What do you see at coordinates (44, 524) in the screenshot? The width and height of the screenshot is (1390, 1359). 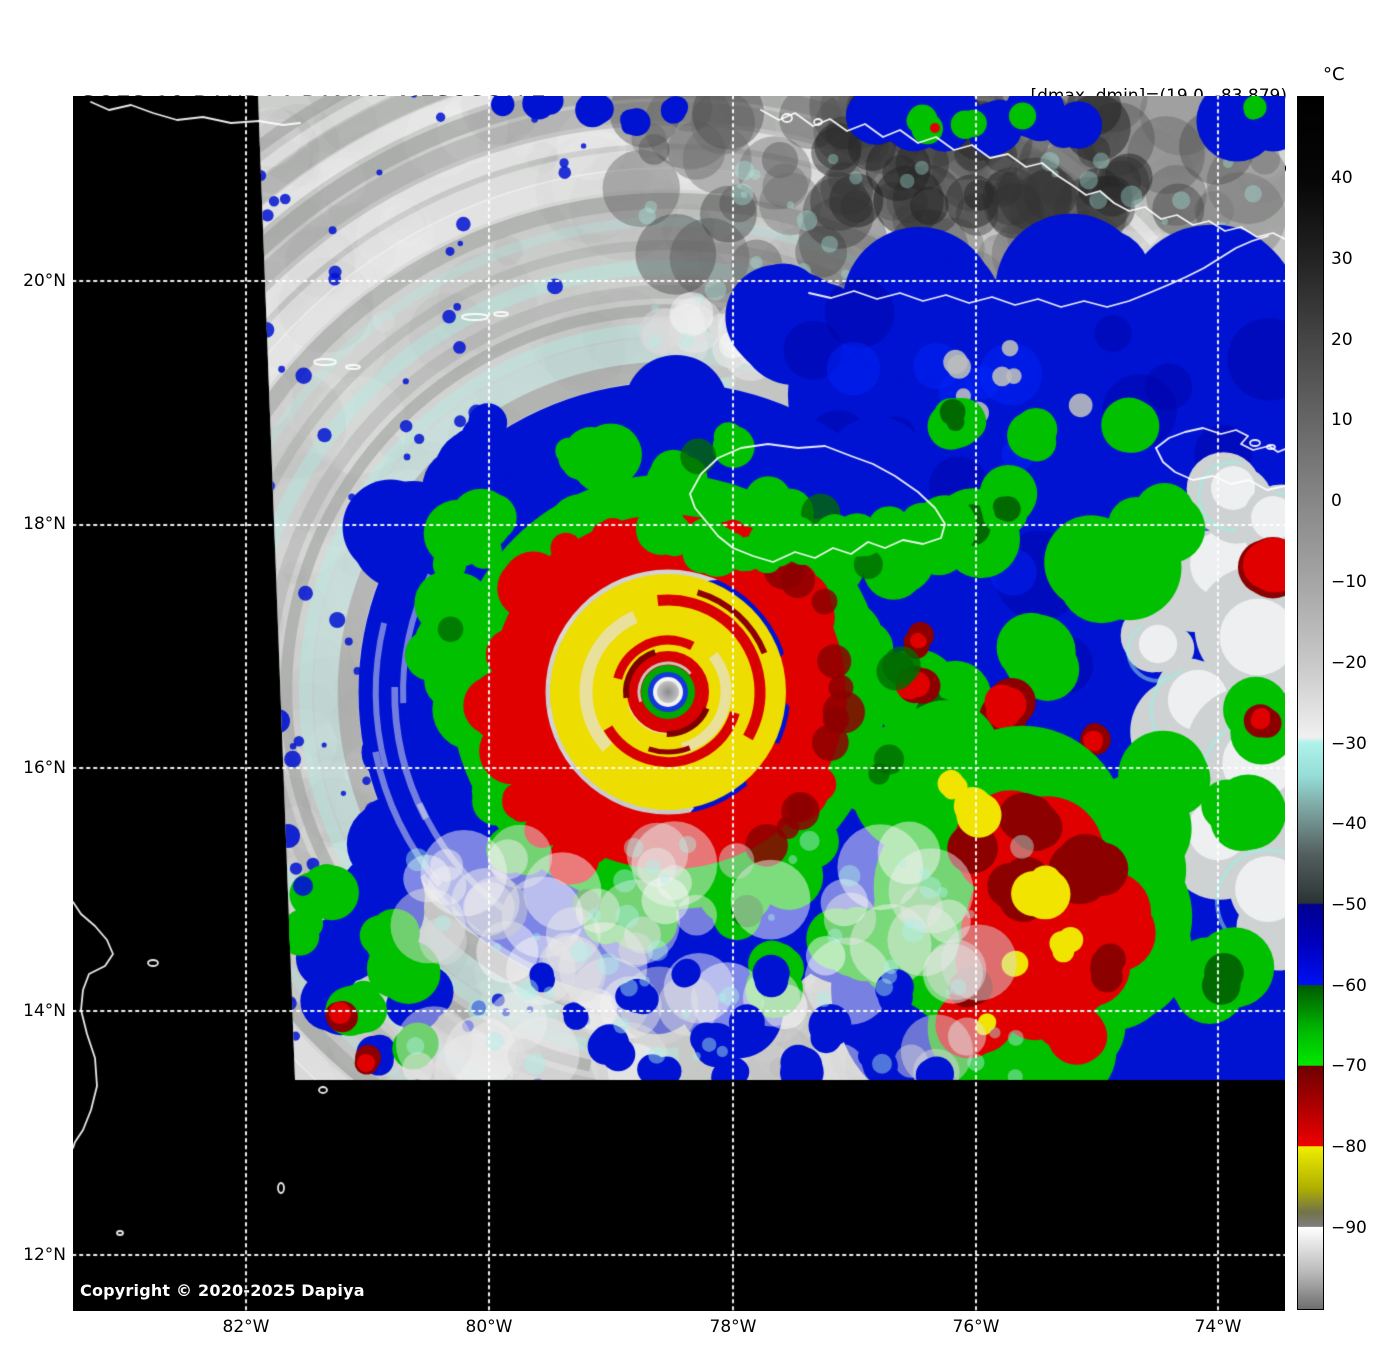 I see `lat-tick-label: 18°N` at bounding box center [44, 524].